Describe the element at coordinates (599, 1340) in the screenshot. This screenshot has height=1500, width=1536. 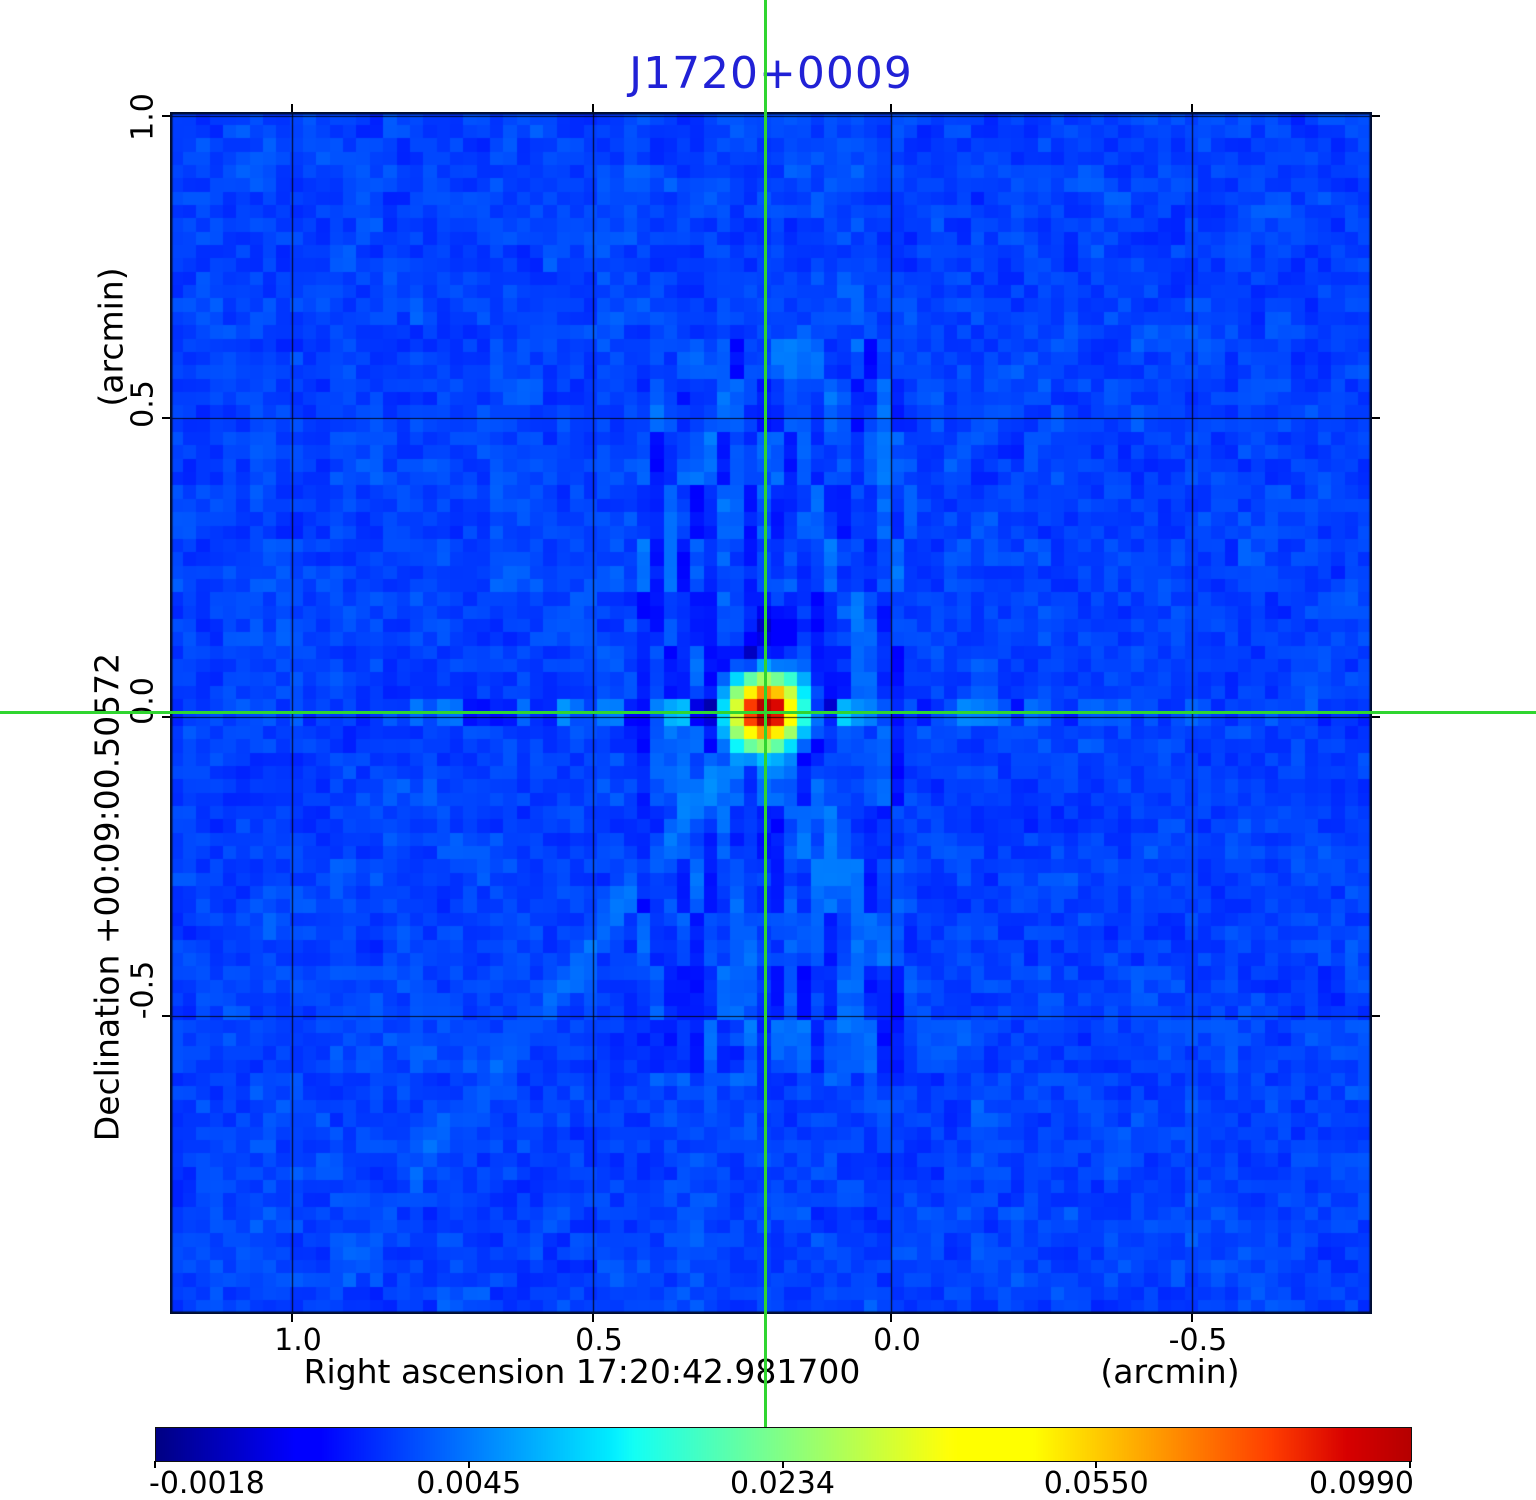
I see `x-tick-label: 0.5` at that location.